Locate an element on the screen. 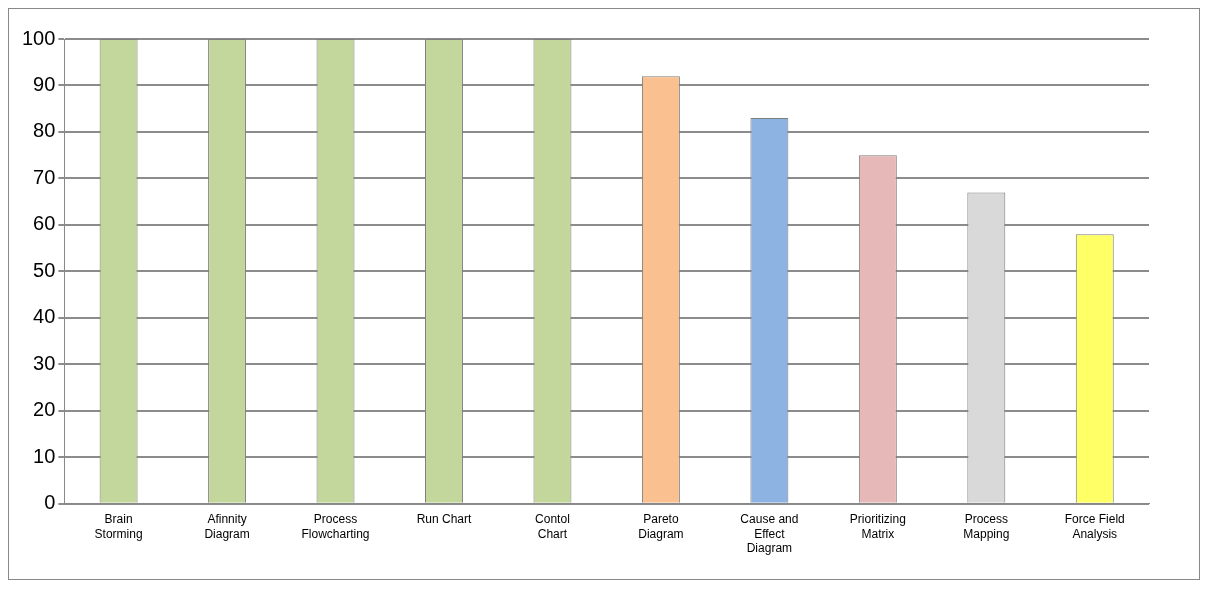  y-tick-label: 0 is located at coordinates (50, 502).